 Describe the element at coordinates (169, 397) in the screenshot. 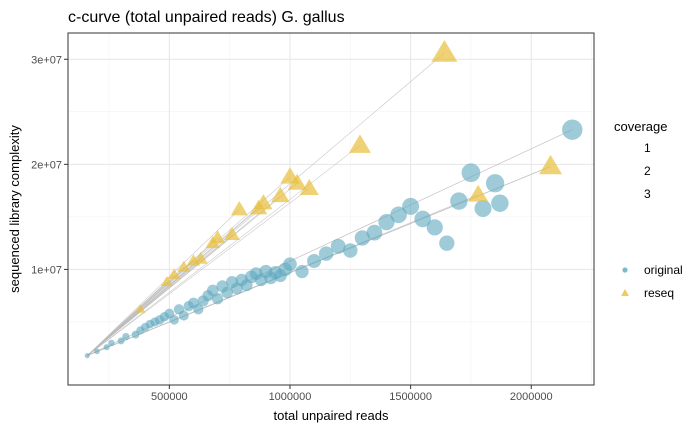

I see `x-tick-label: 500000` at that location.